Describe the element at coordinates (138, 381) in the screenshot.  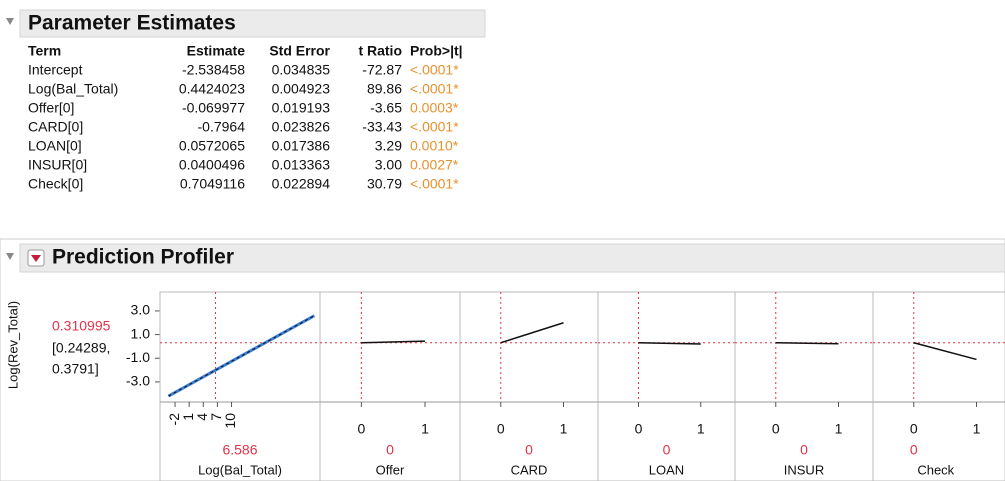
I see `y-tick-label: -3.0` at that location.